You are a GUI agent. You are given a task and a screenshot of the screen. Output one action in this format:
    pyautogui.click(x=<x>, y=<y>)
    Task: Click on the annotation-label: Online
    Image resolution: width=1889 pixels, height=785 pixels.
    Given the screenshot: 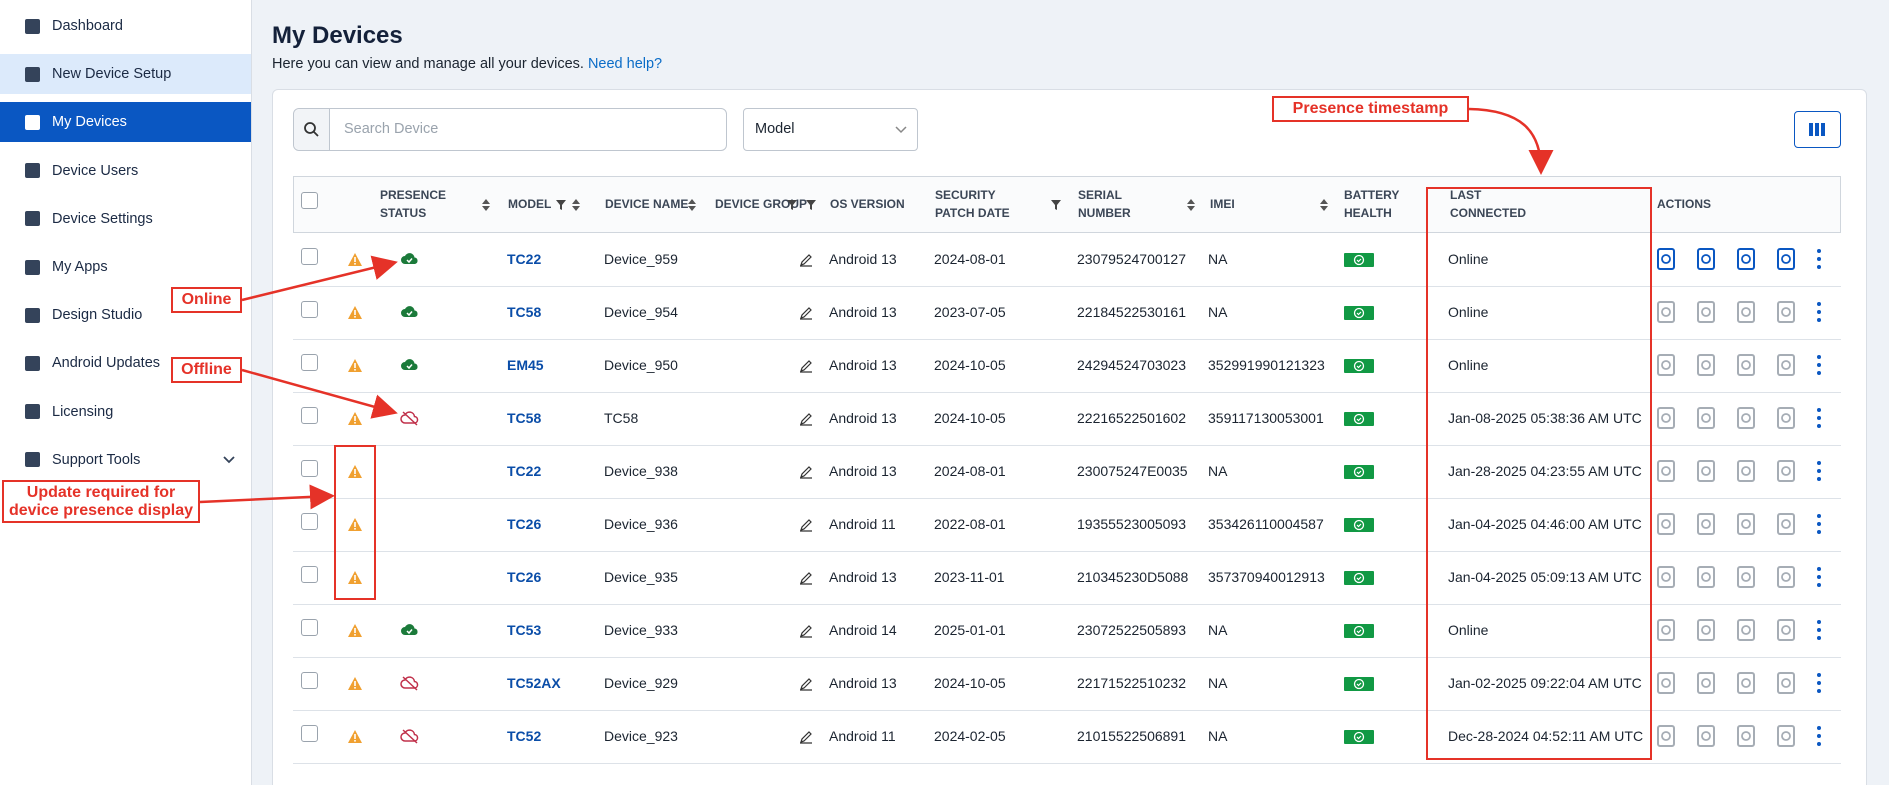 What is the action you would take?
    pyautogui.click(x=206, y=300)
    